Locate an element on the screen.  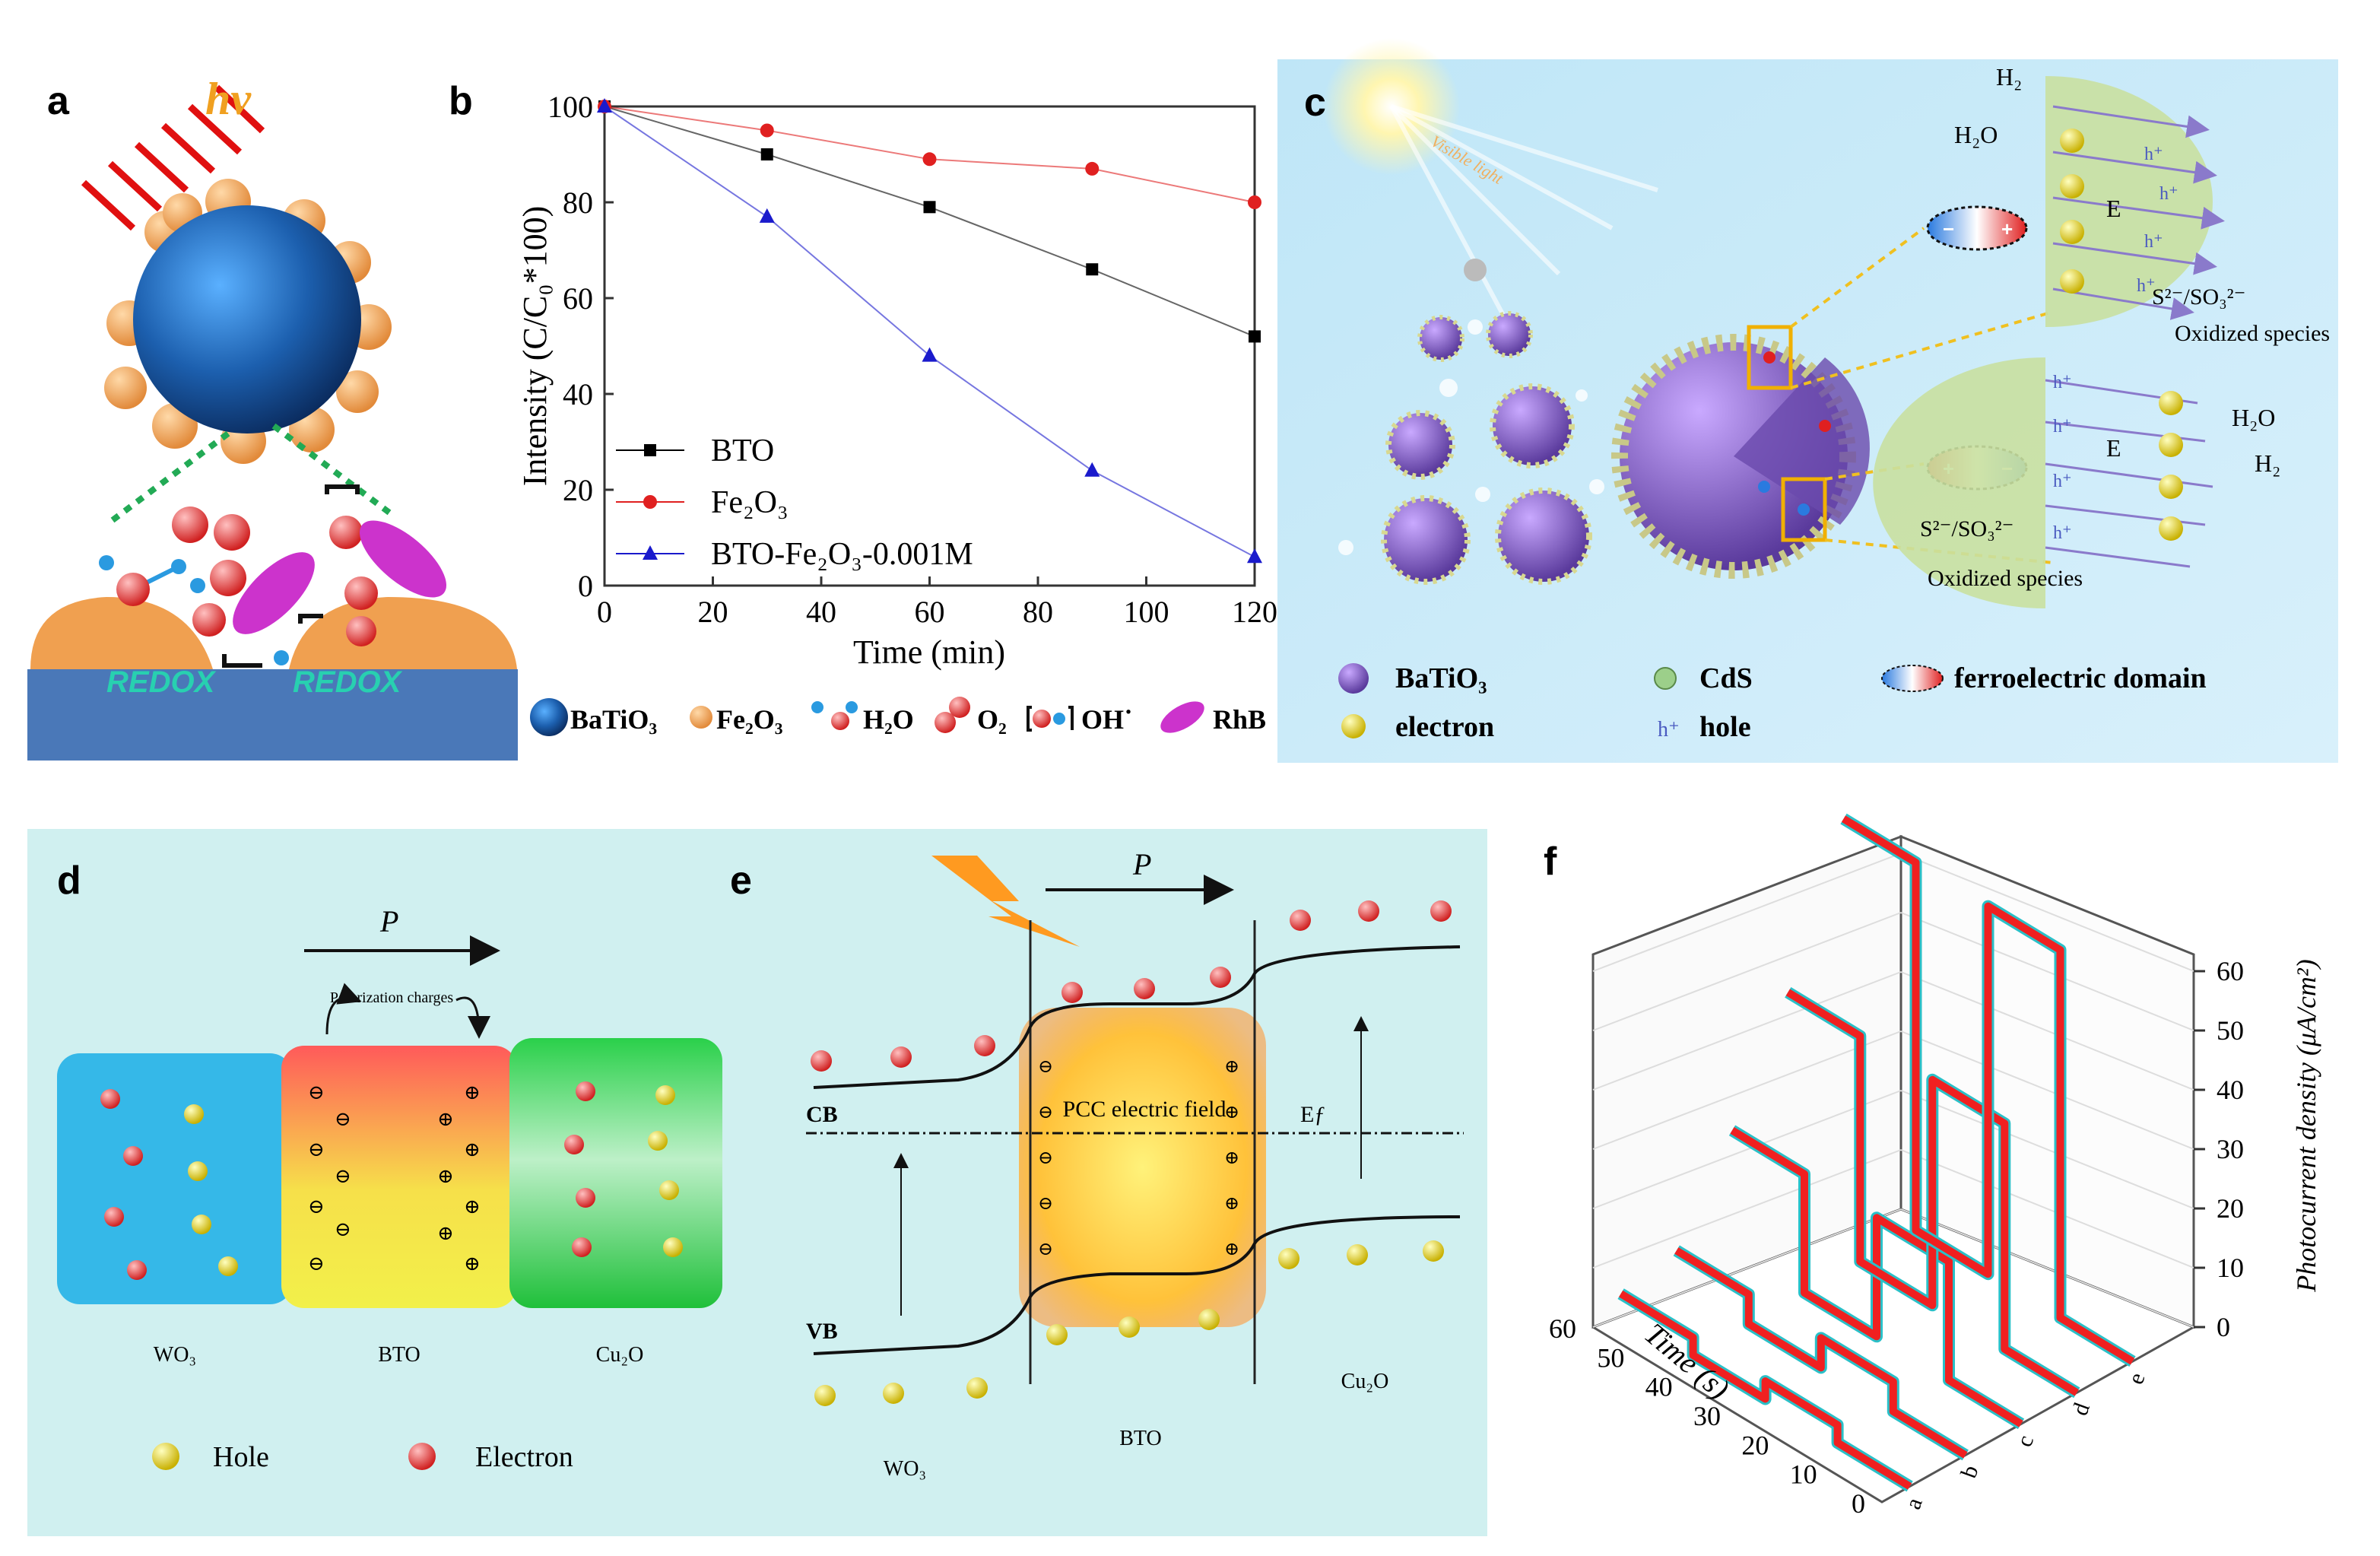
legend-cds: CdS is located at coordinates (1726, 678).